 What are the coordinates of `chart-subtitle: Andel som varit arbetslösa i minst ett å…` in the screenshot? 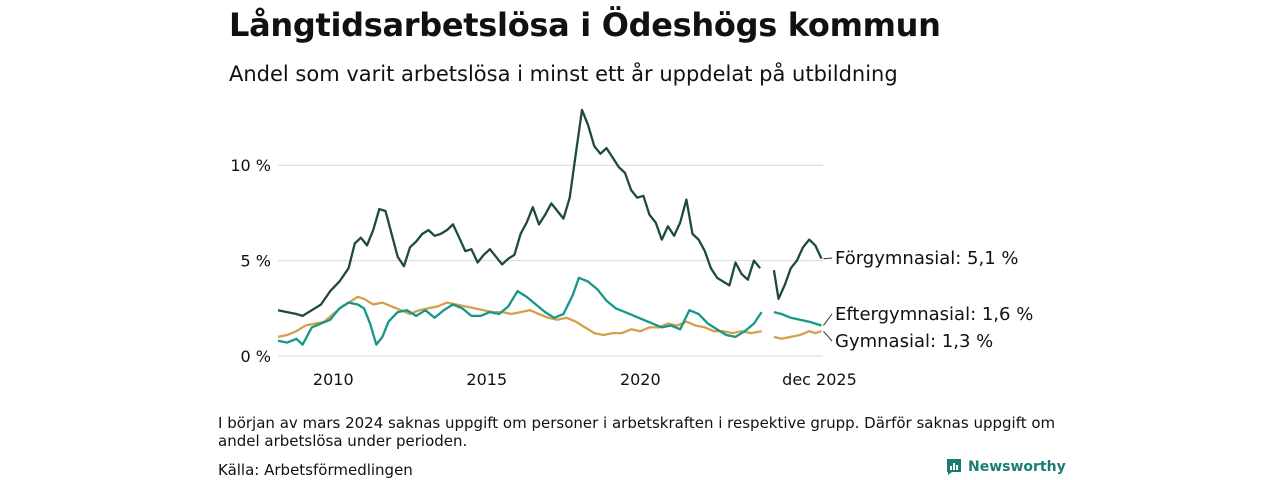 It's located at (563, 74).